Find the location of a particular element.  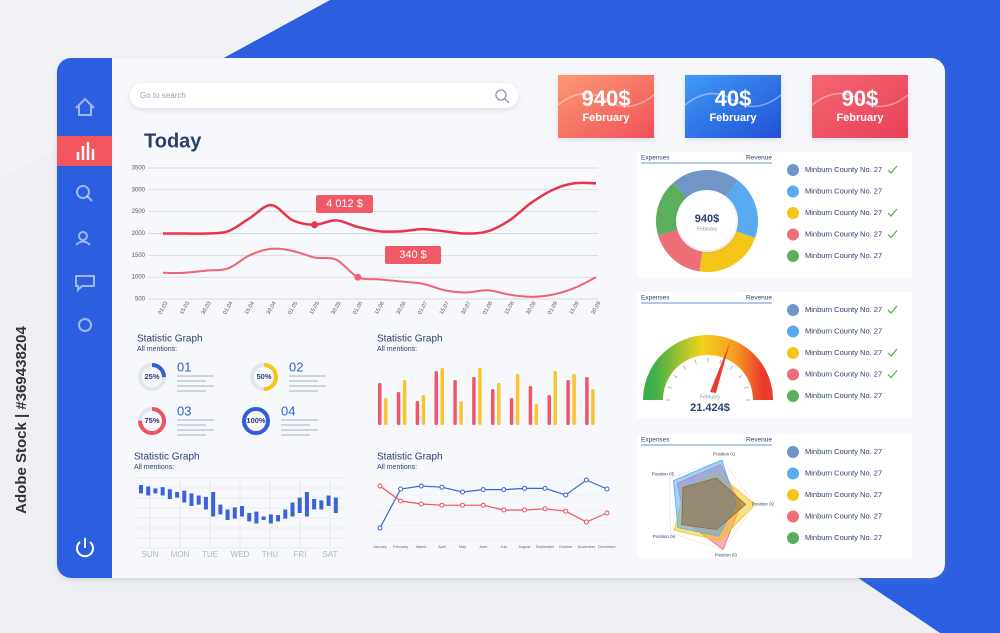

x-tick-label: August is located at coordinates (525, 547).